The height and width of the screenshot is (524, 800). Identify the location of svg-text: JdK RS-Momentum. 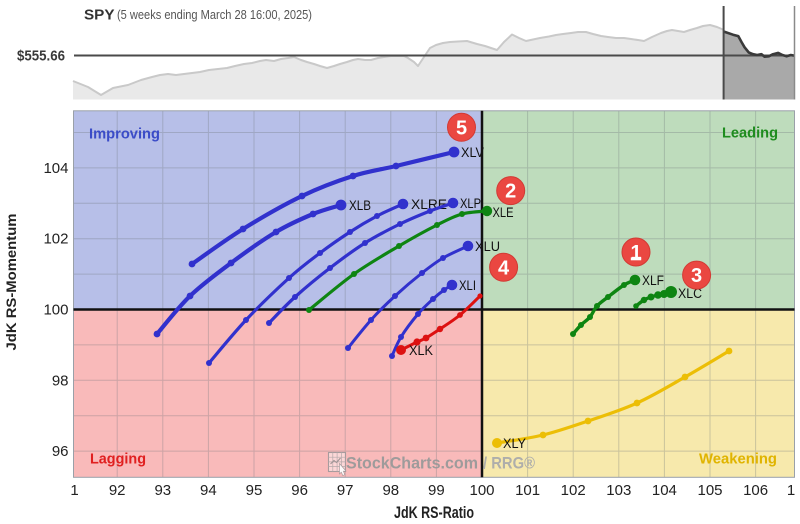
(11, 282).